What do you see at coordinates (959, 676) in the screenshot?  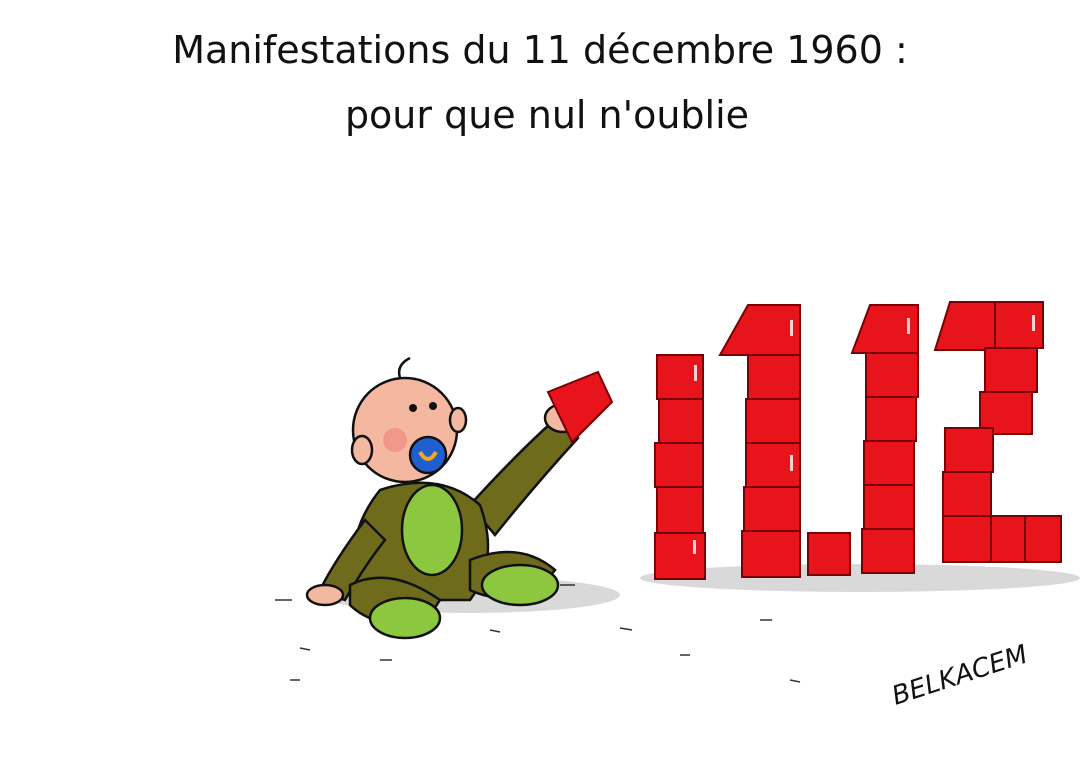 I see `signature: BELKACEM` at bounding box center [959, 676].